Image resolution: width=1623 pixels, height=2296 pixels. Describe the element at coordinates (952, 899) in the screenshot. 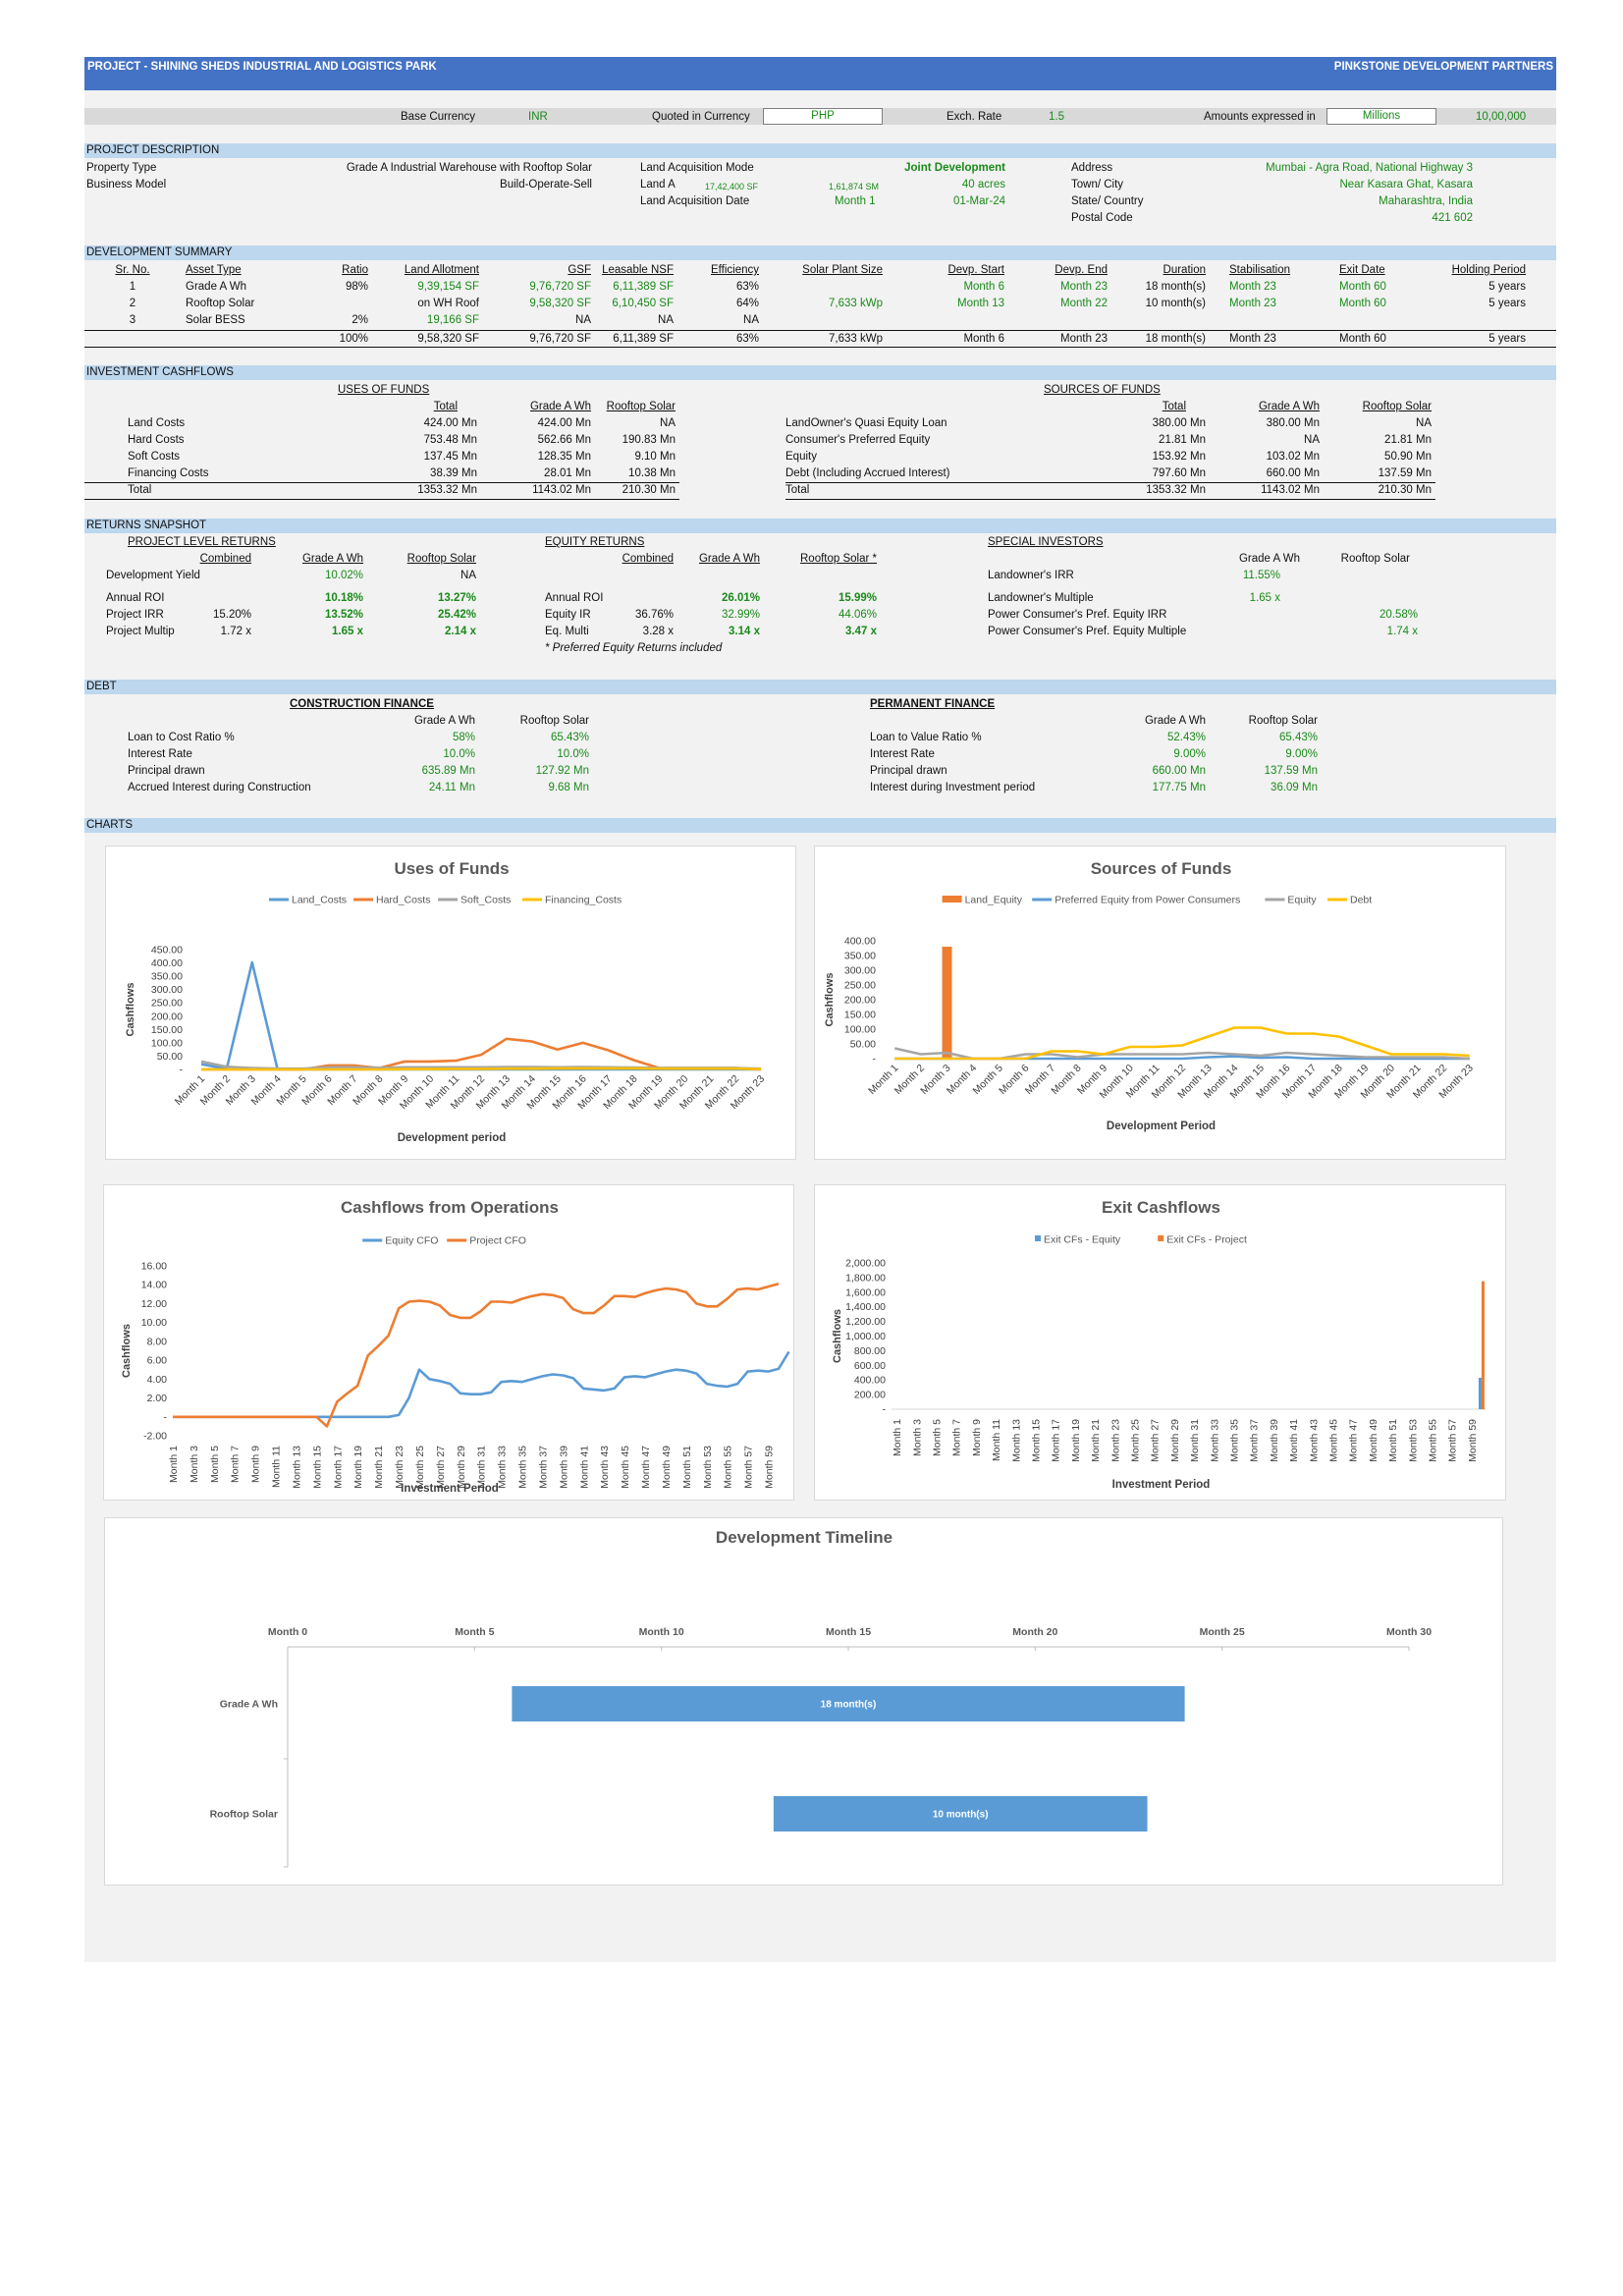

I see `legend-swatch` at that location.